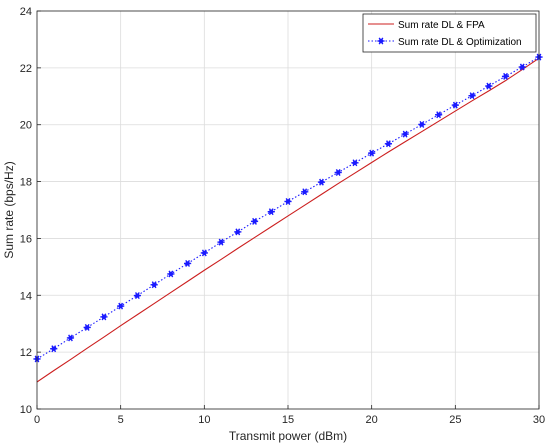  I want to click on legend-label-fpa: Sum rate DL & FPA, so click(441, 25).